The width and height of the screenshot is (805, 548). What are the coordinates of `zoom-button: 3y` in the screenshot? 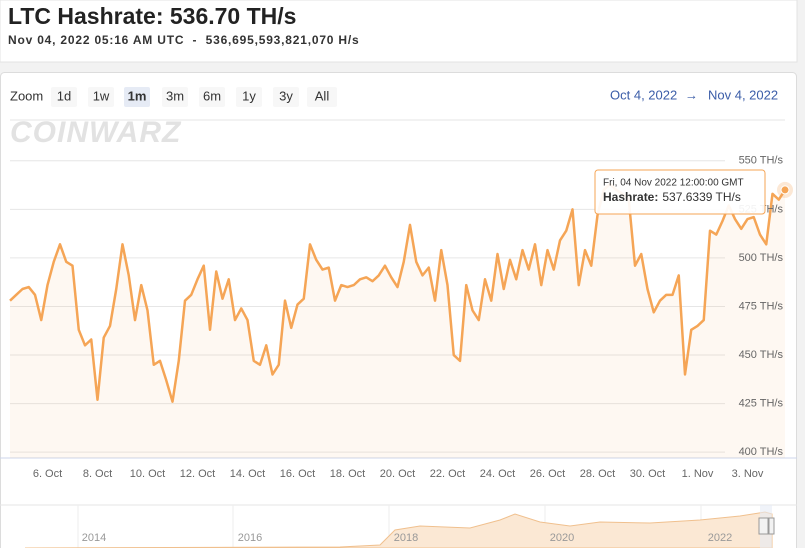 It's located at (286, 97).